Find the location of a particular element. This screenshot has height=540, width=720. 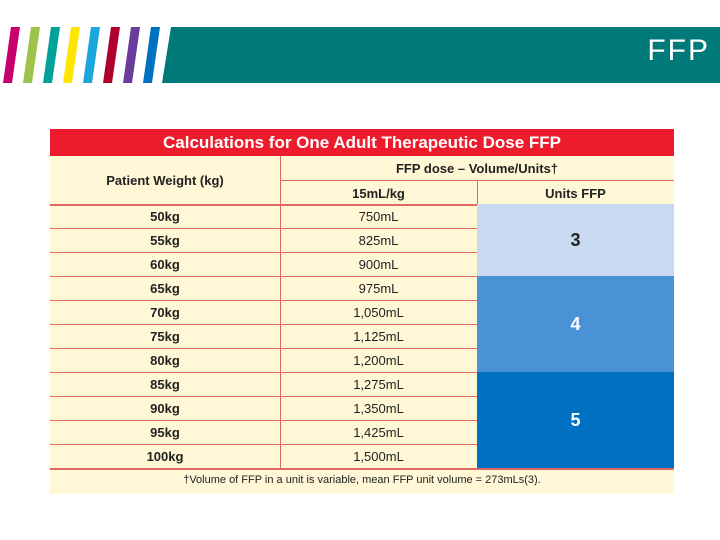

row-volume: 1,350mL is located at coordinates (378, 408).